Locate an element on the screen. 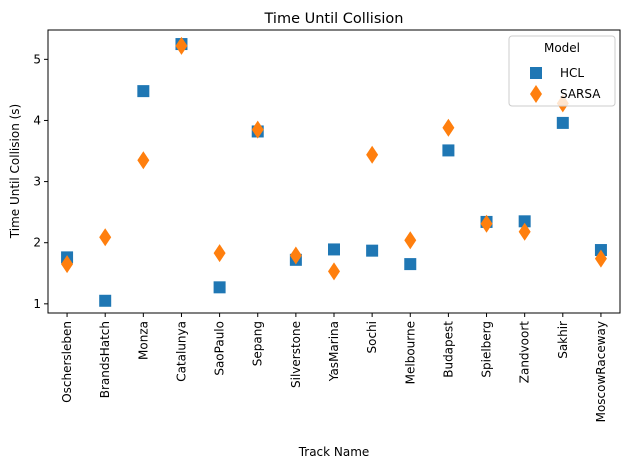 This screenshot has width=630, height=470. legend-sarsa-label: SARSA is located at coordinates (580, 94).